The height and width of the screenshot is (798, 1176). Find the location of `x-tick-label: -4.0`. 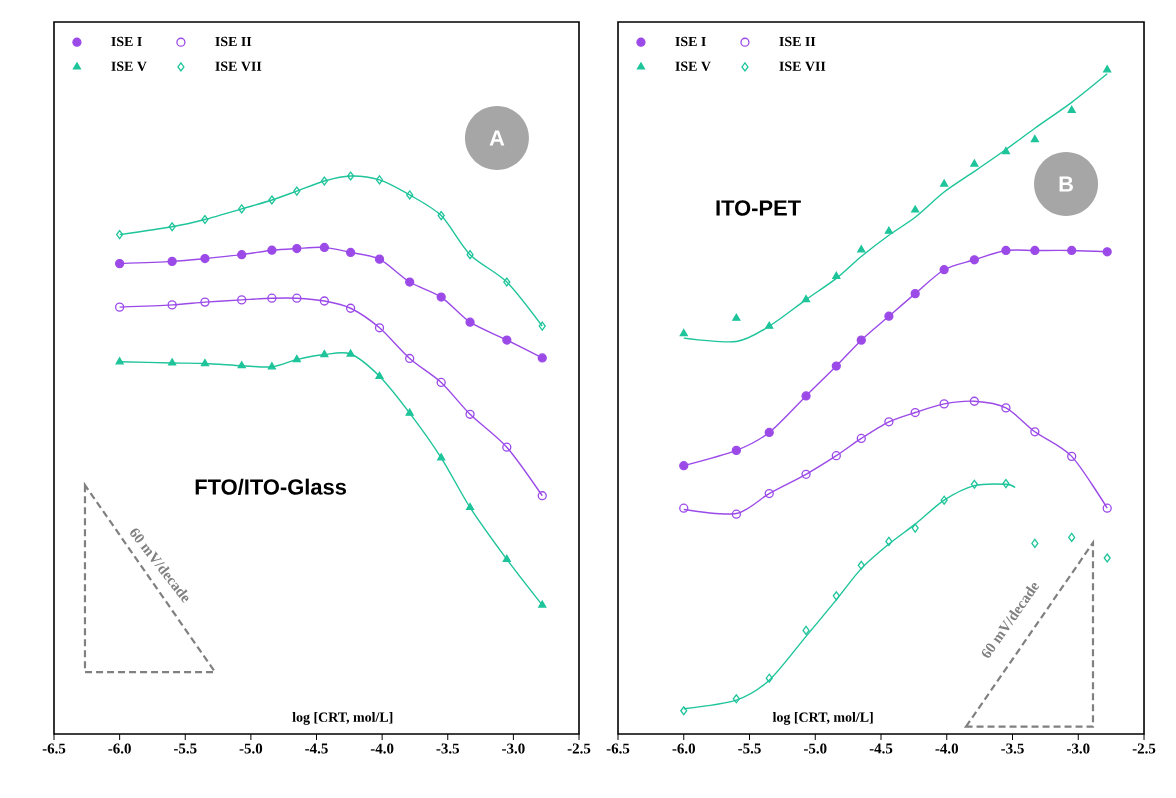

x-tick-label: -4.0 is located at coordinates (947, 748).